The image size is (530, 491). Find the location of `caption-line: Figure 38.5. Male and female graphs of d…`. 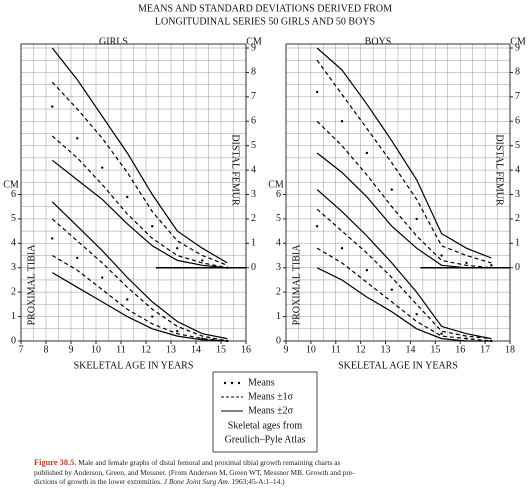

caption-line: Figure 38.5. Male and female graphs of d… is located at coordinates (279, 463).